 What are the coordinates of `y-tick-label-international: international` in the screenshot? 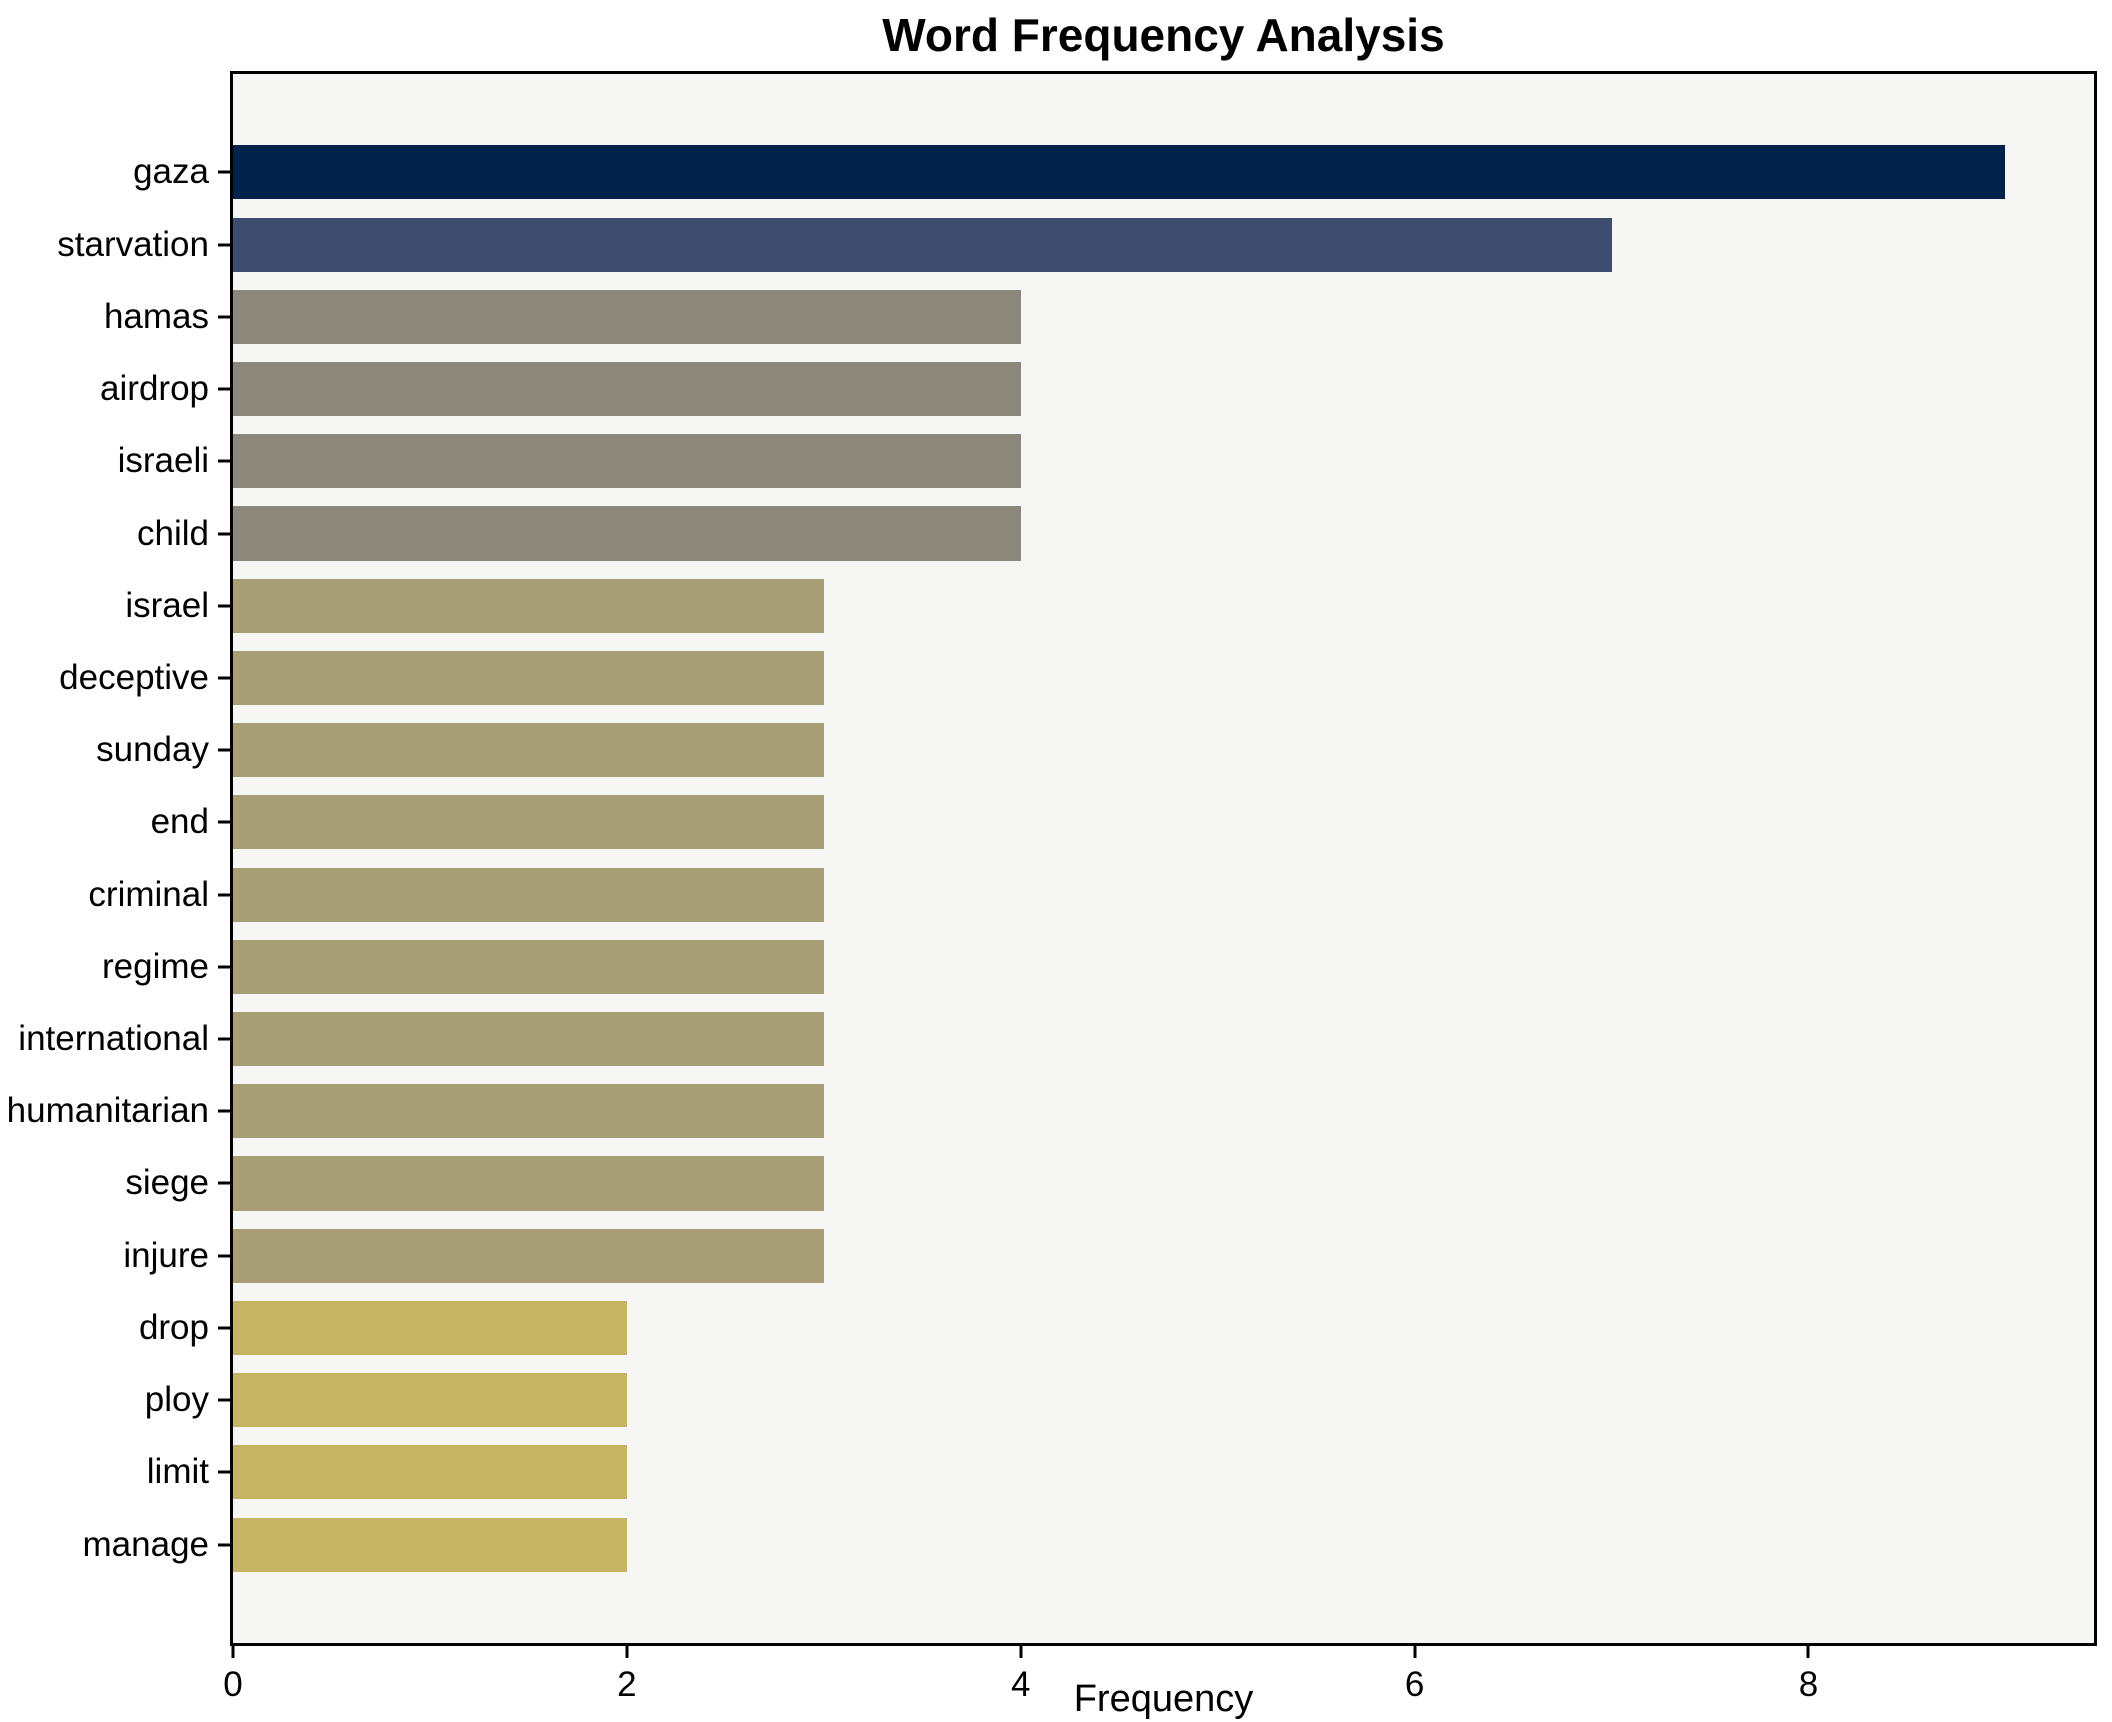 It's located at (113, 1039).